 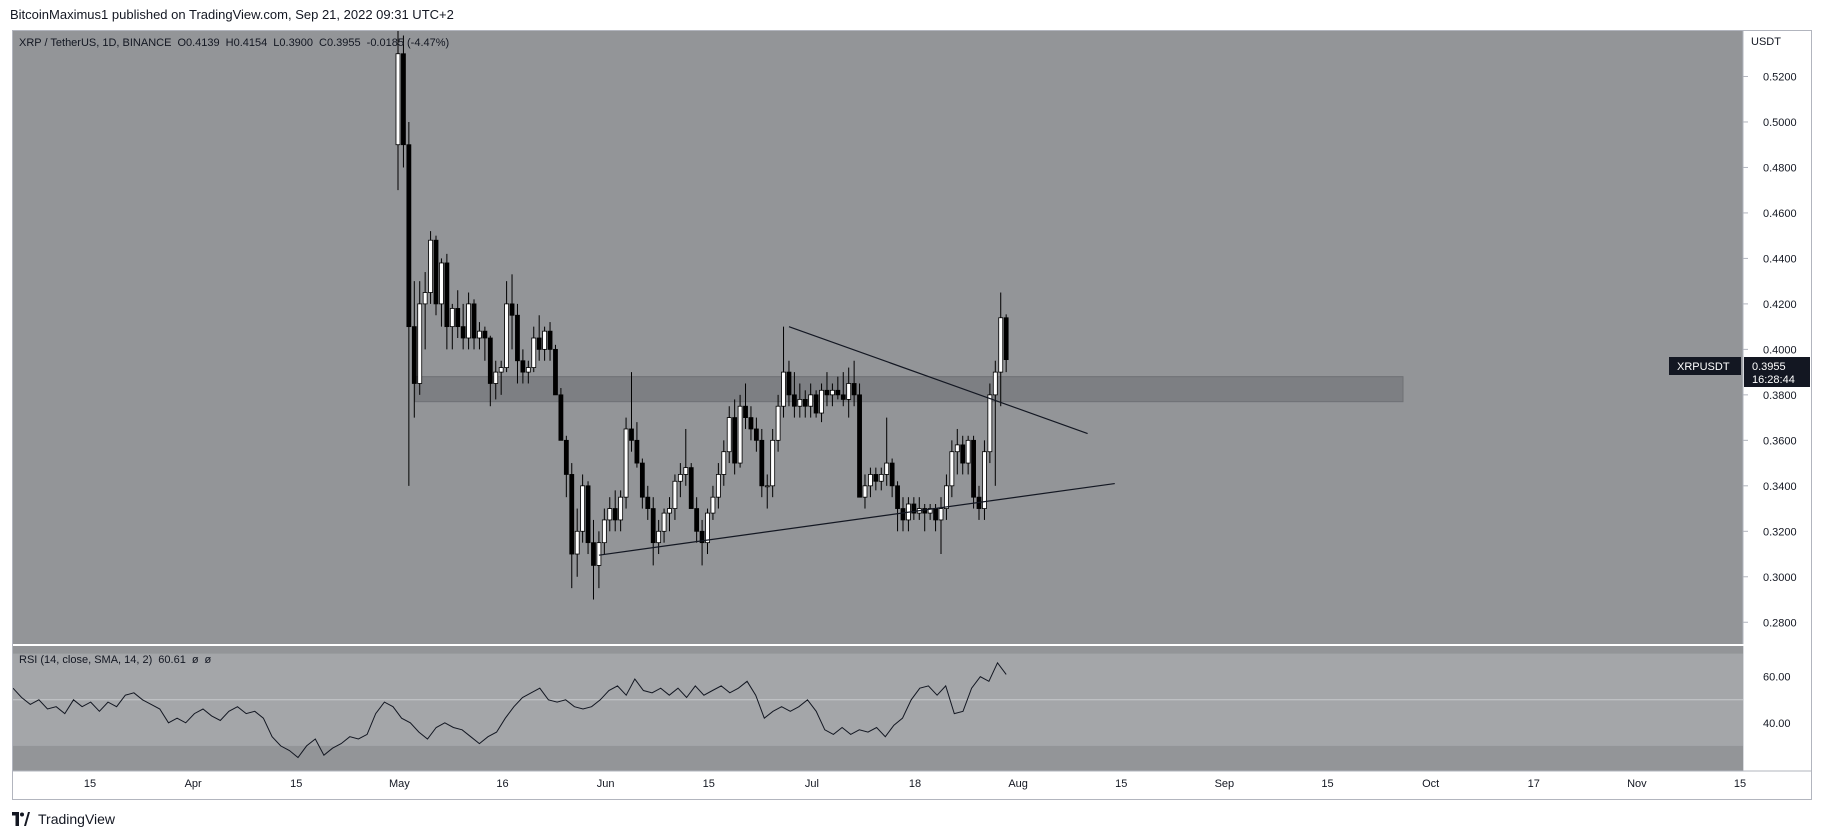 I want to click on price-tick-label: 0.3400, so click(x=1780, y=487).